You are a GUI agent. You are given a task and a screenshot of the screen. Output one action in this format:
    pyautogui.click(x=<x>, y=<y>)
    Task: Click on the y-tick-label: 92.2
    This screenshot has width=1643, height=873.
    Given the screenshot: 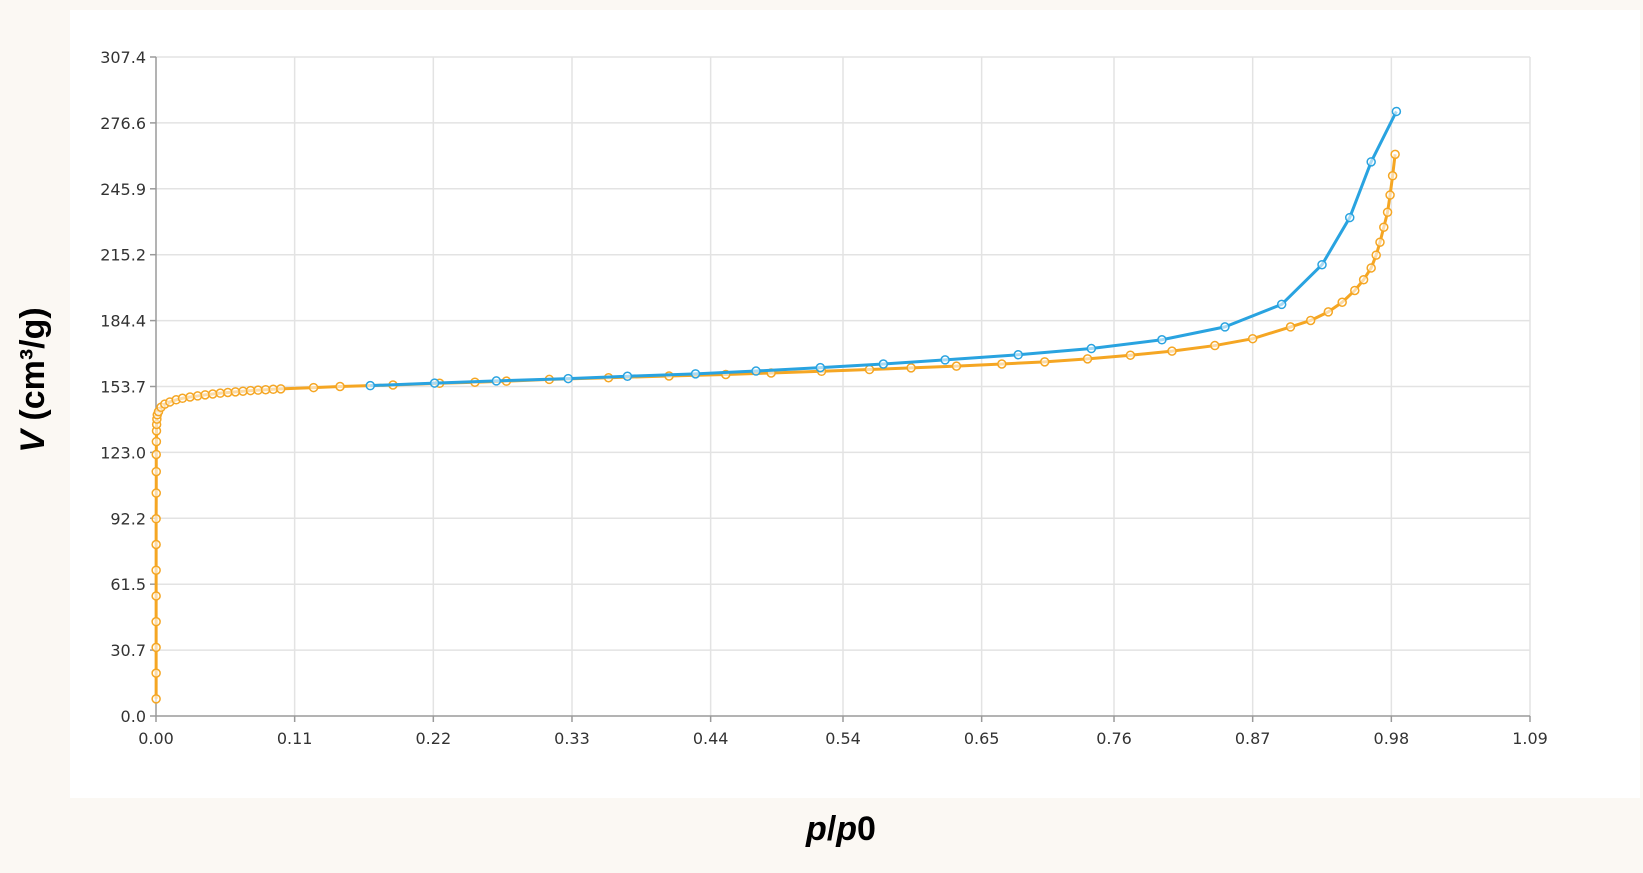 What is the action you would take?
    pyautogui.click(x=128, y=518)
    